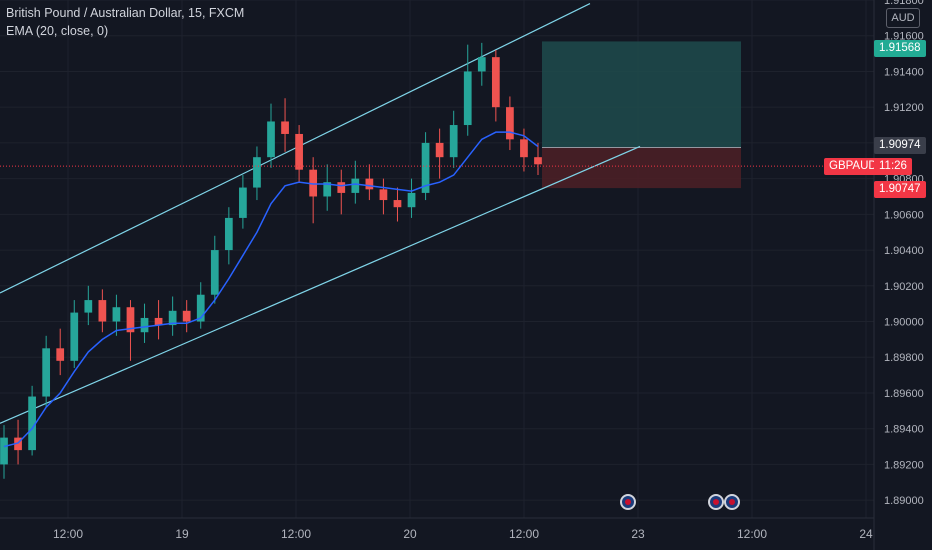  What do you see at coordinates (904, 72) in the screenshot?
I see `y-tick-label: 1.91400` at bounding box center [904, 72].